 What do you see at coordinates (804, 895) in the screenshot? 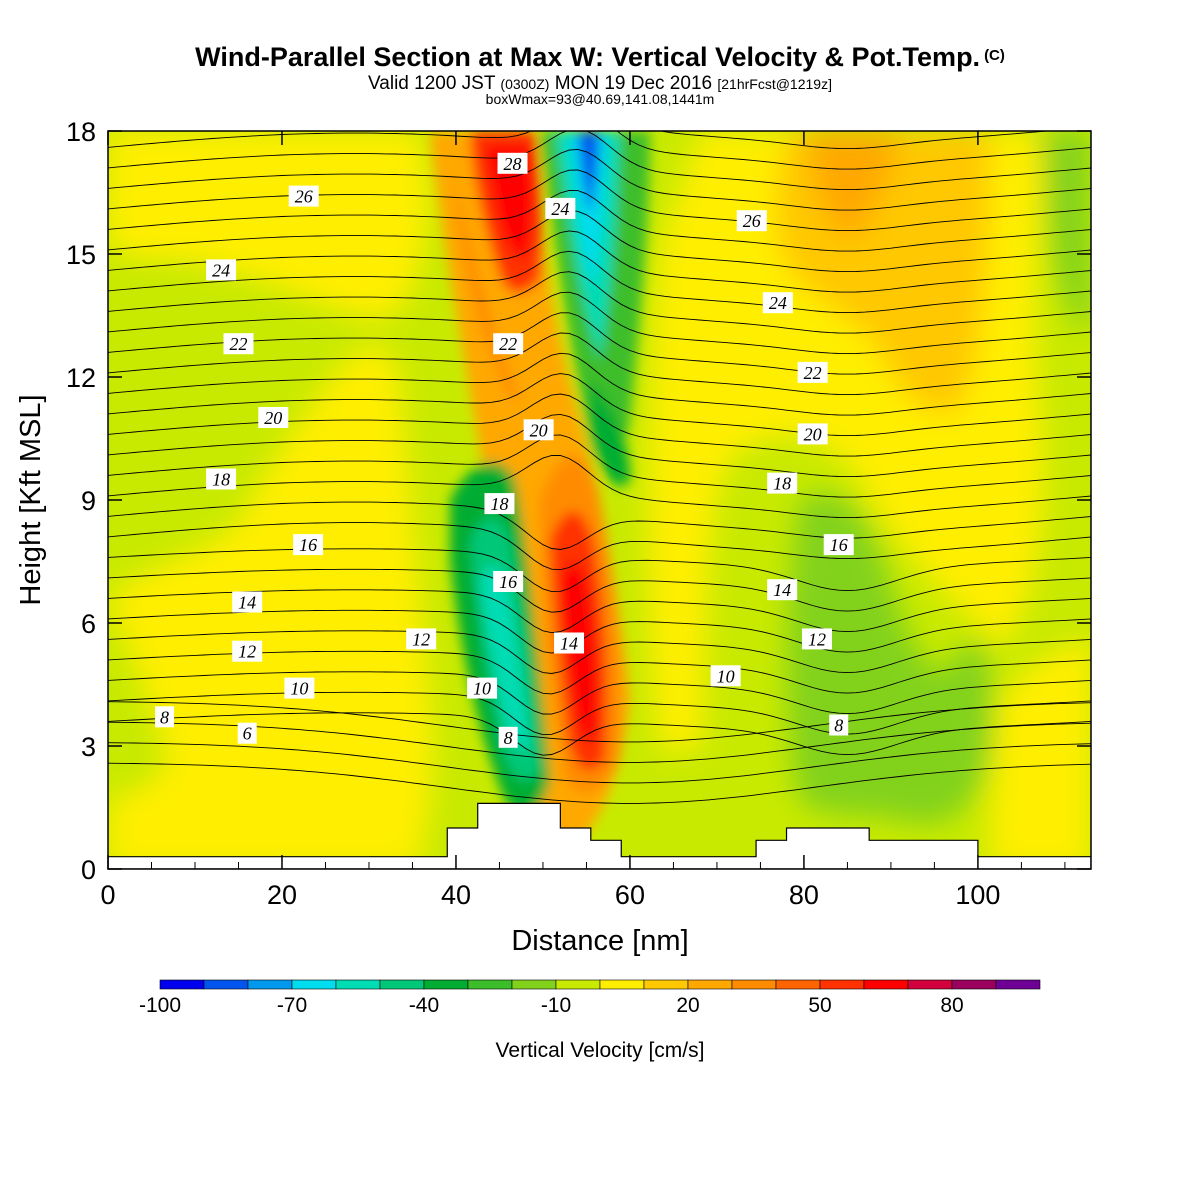
I see `x-tick-label: 80` at bounding box center [804, 895].